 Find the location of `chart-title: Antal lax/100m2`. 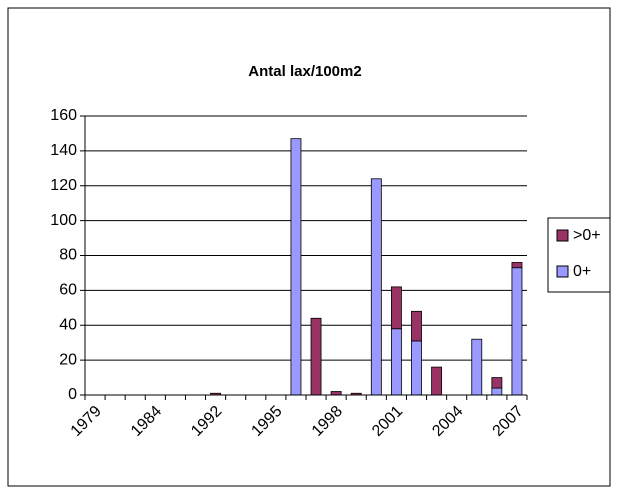

chart-title: Antal lax/100m2 is located at coordinates (304, 71).